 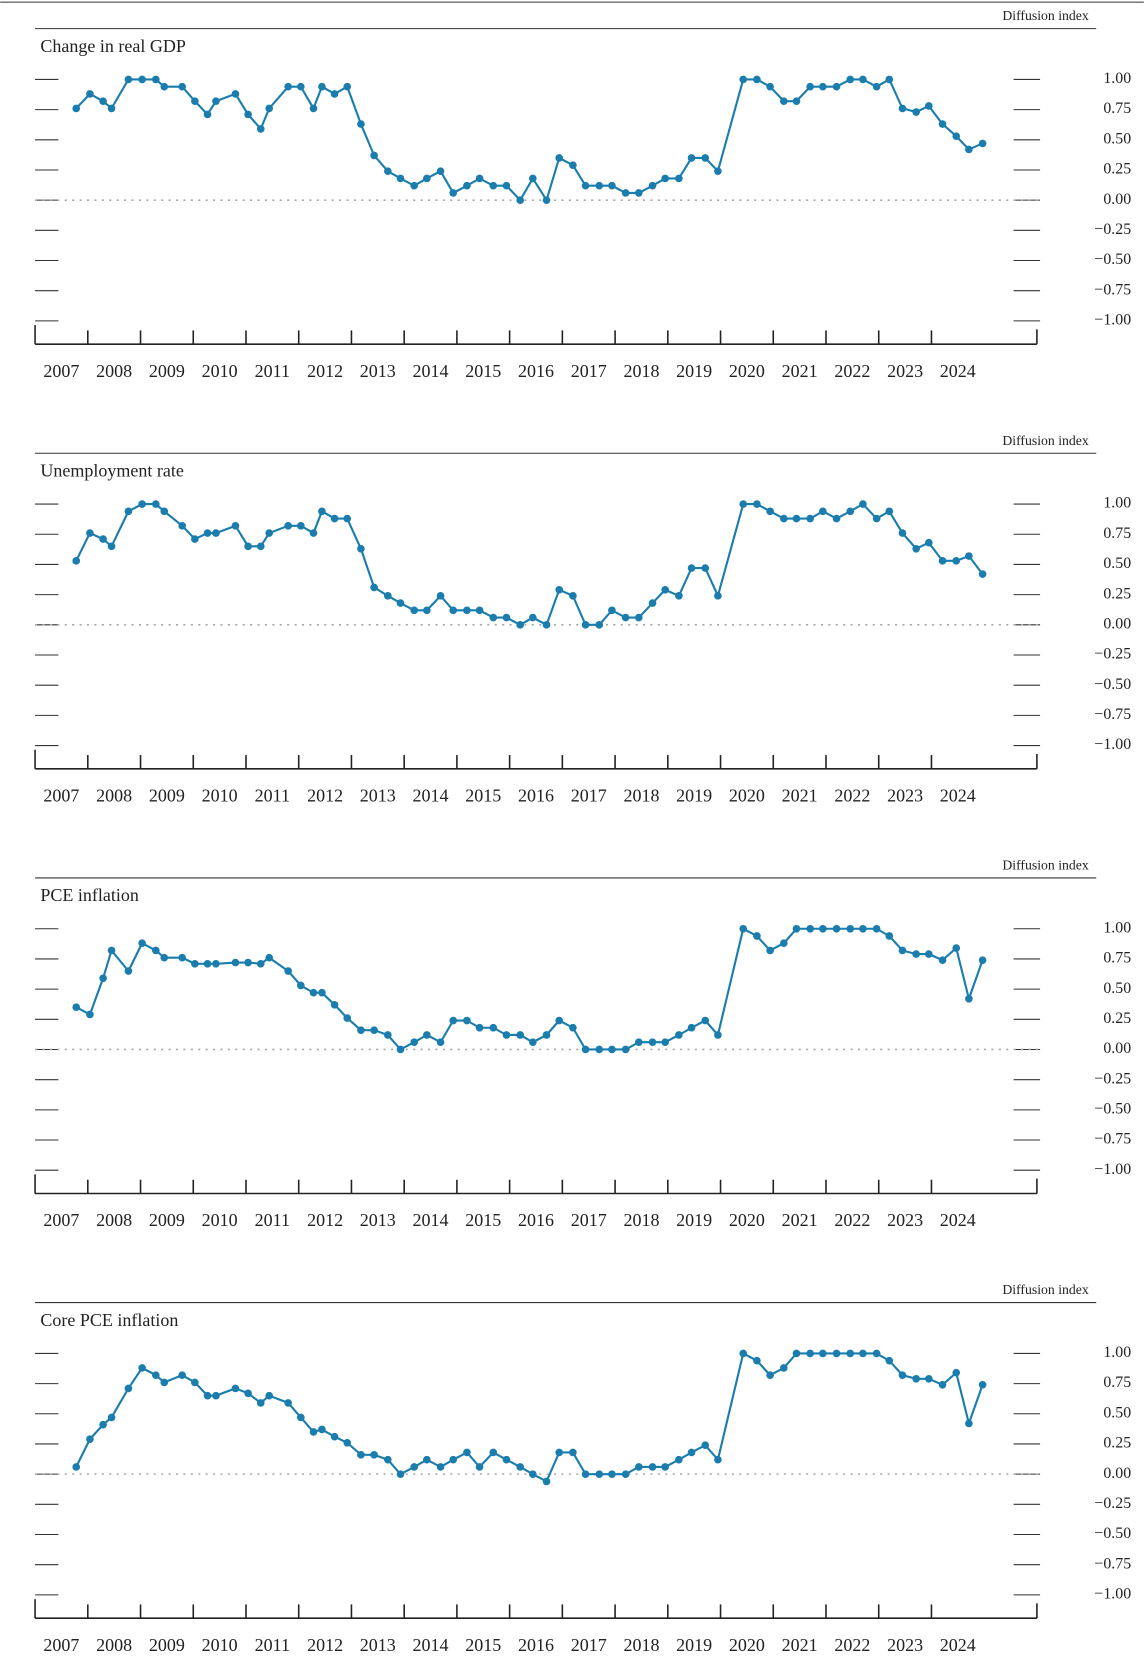 I want to click on y-tick-label: 1.00, so click(x=1117, y=503).